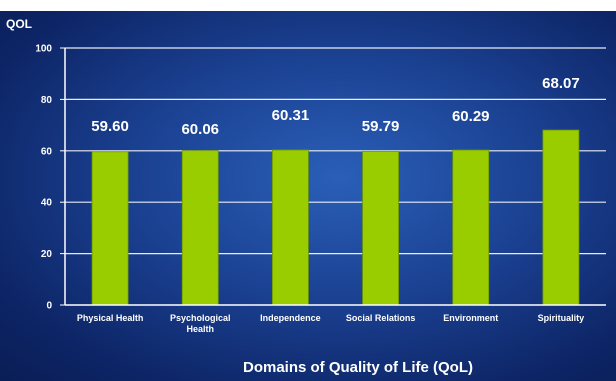 Image resolution: width=616 pixels, height=381 pixels. Describe the element at coordinates (47, 254) in the screenshot. I see `y-tick-label: 20` at that location.